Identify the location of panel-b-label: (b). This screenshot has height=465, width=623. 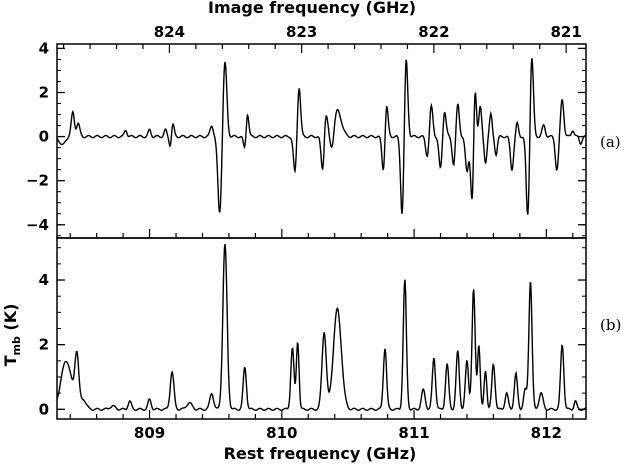
(610, 325).